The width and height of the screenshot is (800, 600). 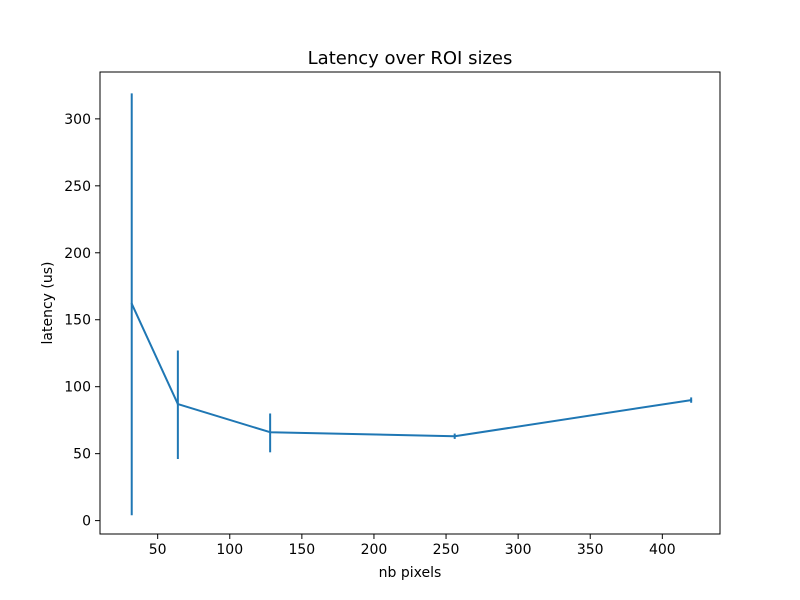 I want to click on chart-title: Latency over ROI sizes, so click(x=410, y=58).